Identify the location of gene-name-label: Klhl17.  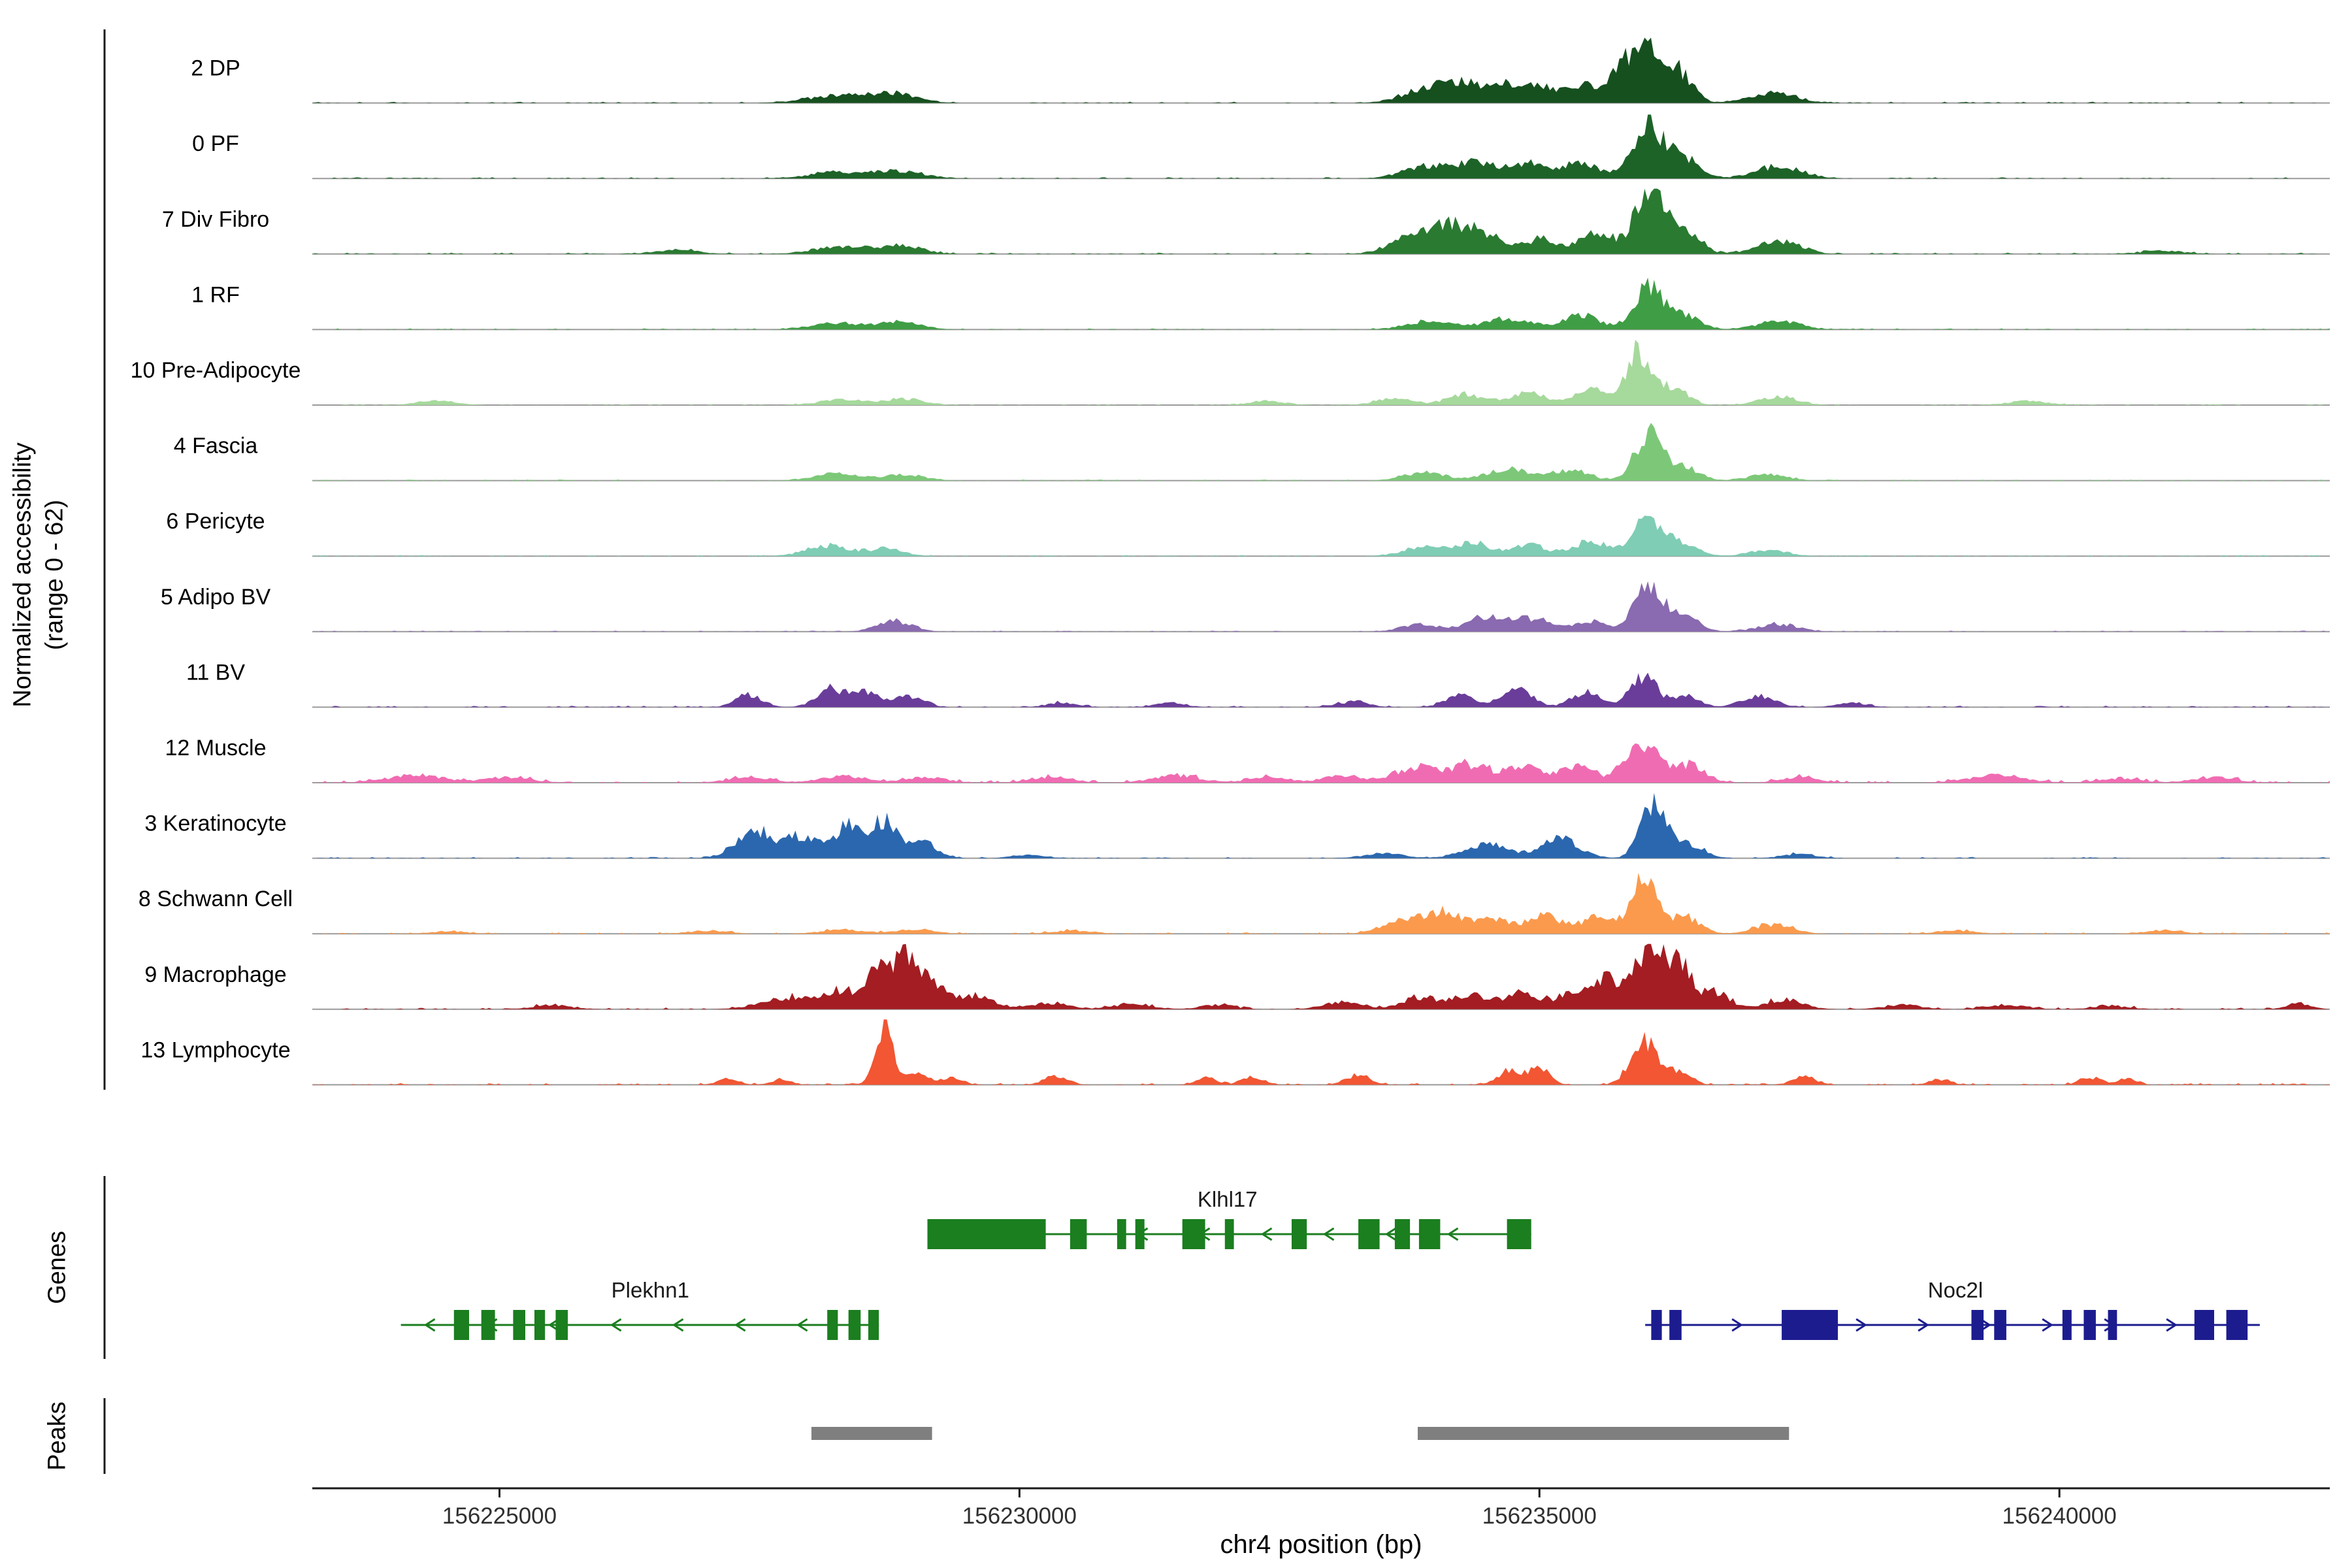
(1228, 1199).